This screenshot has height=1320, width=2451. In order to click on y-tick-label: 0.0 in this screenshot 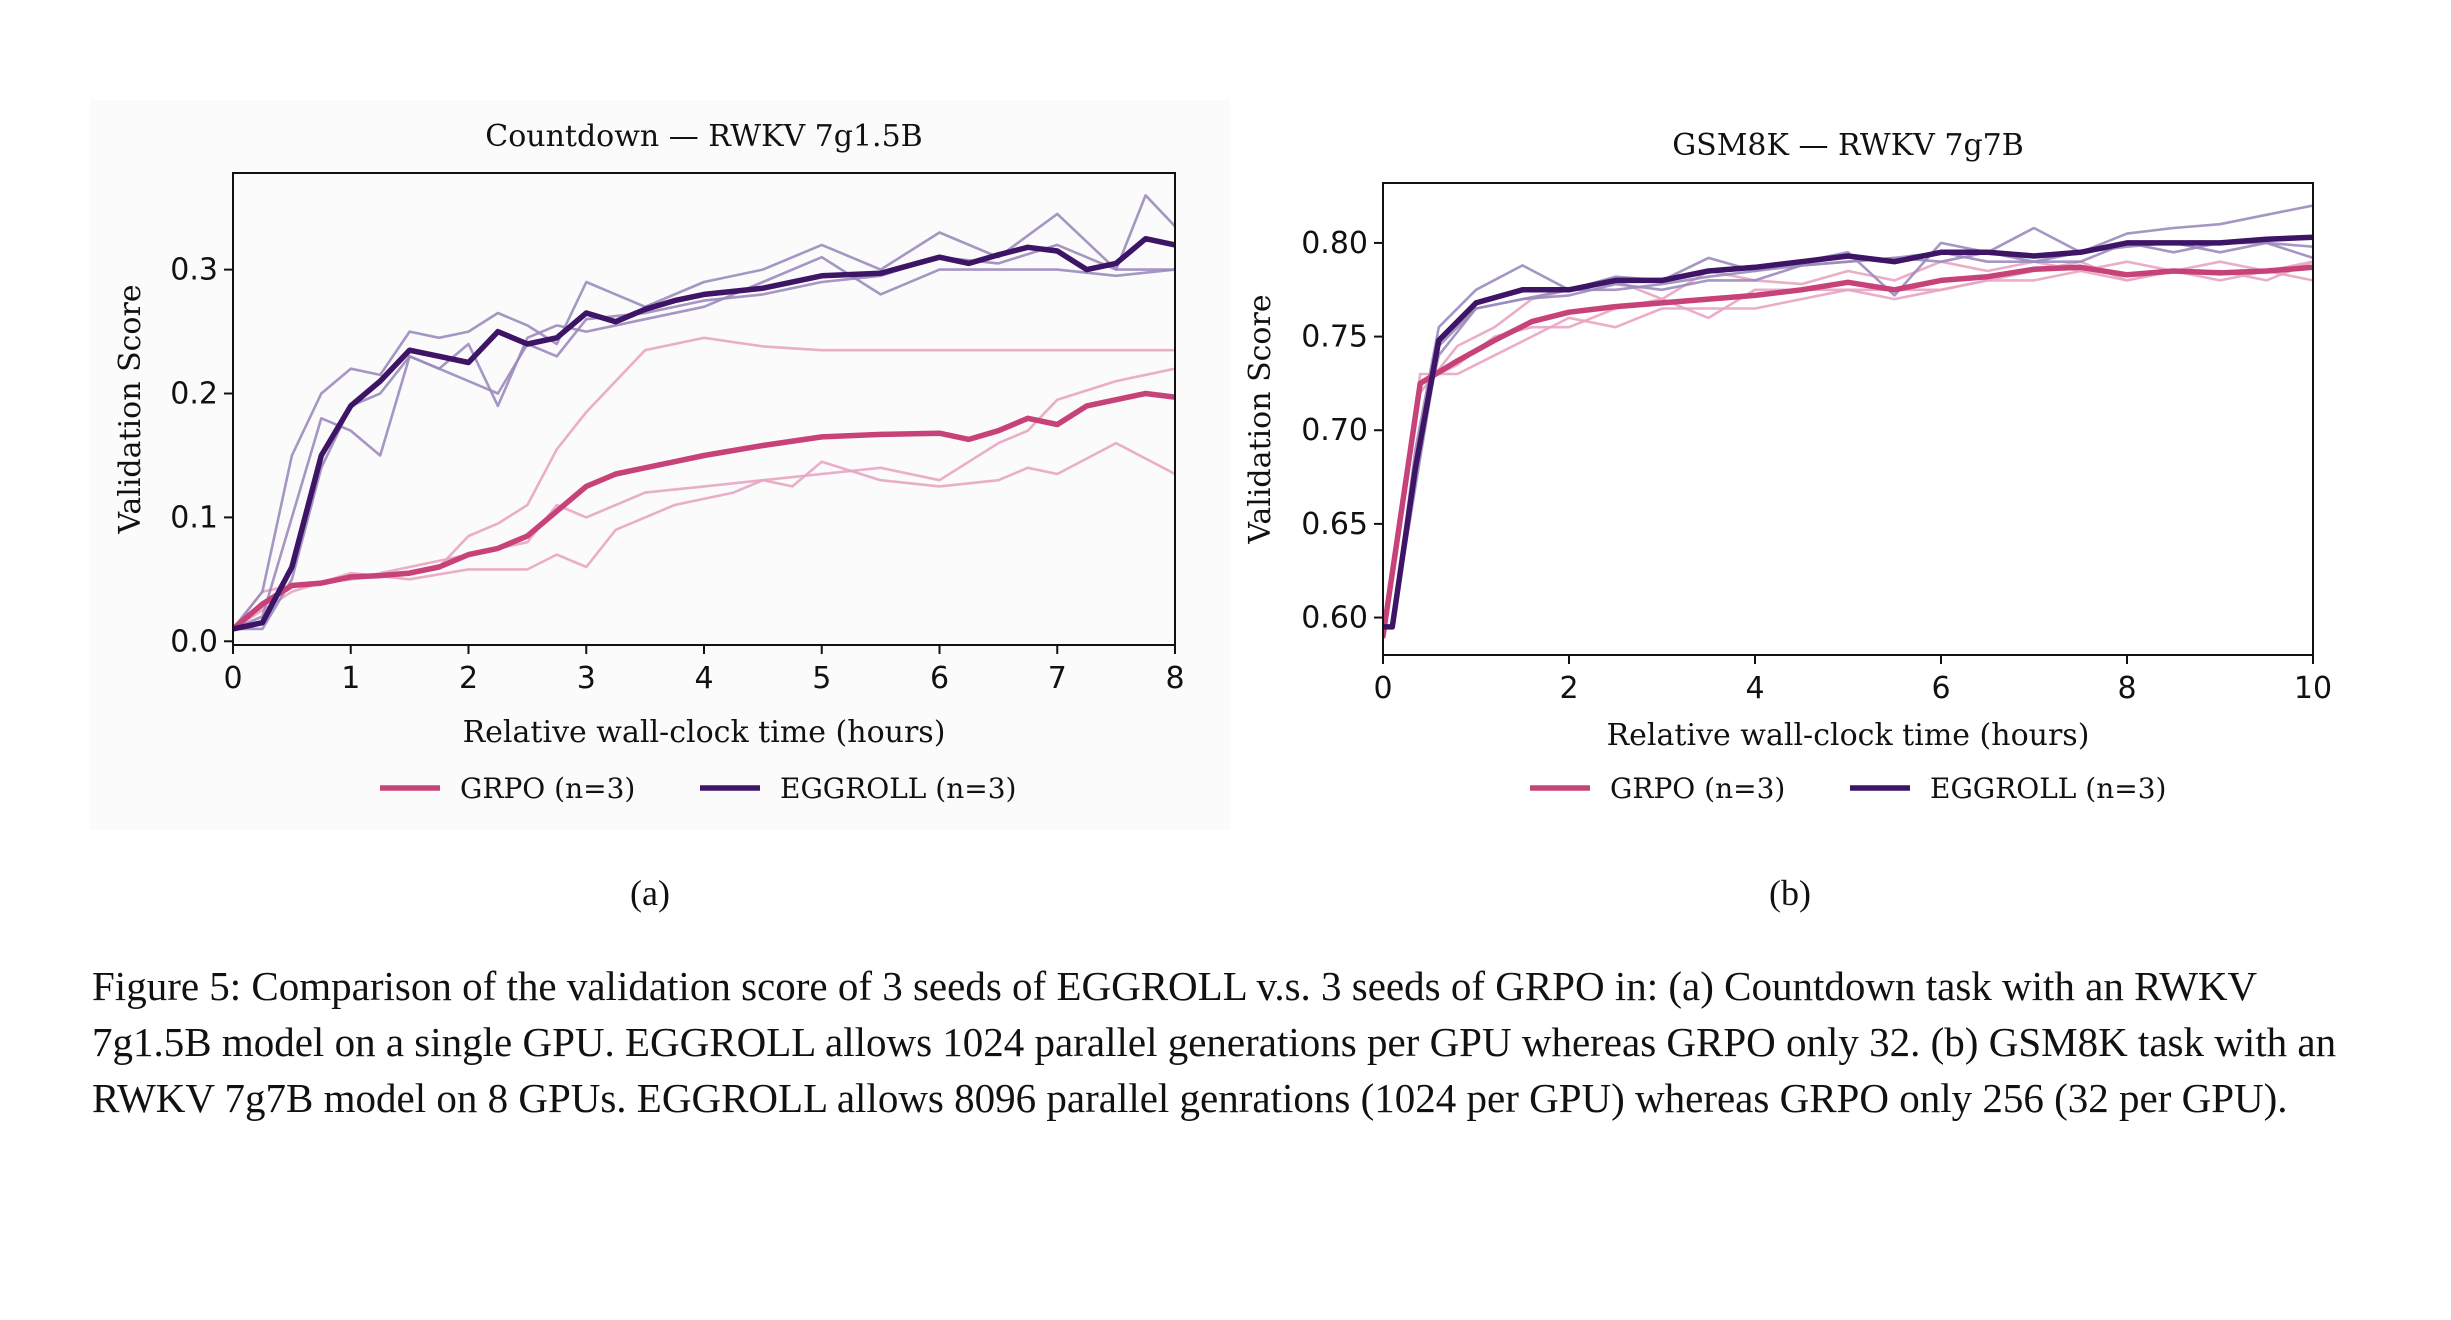, I will do `click(194, 641)`.